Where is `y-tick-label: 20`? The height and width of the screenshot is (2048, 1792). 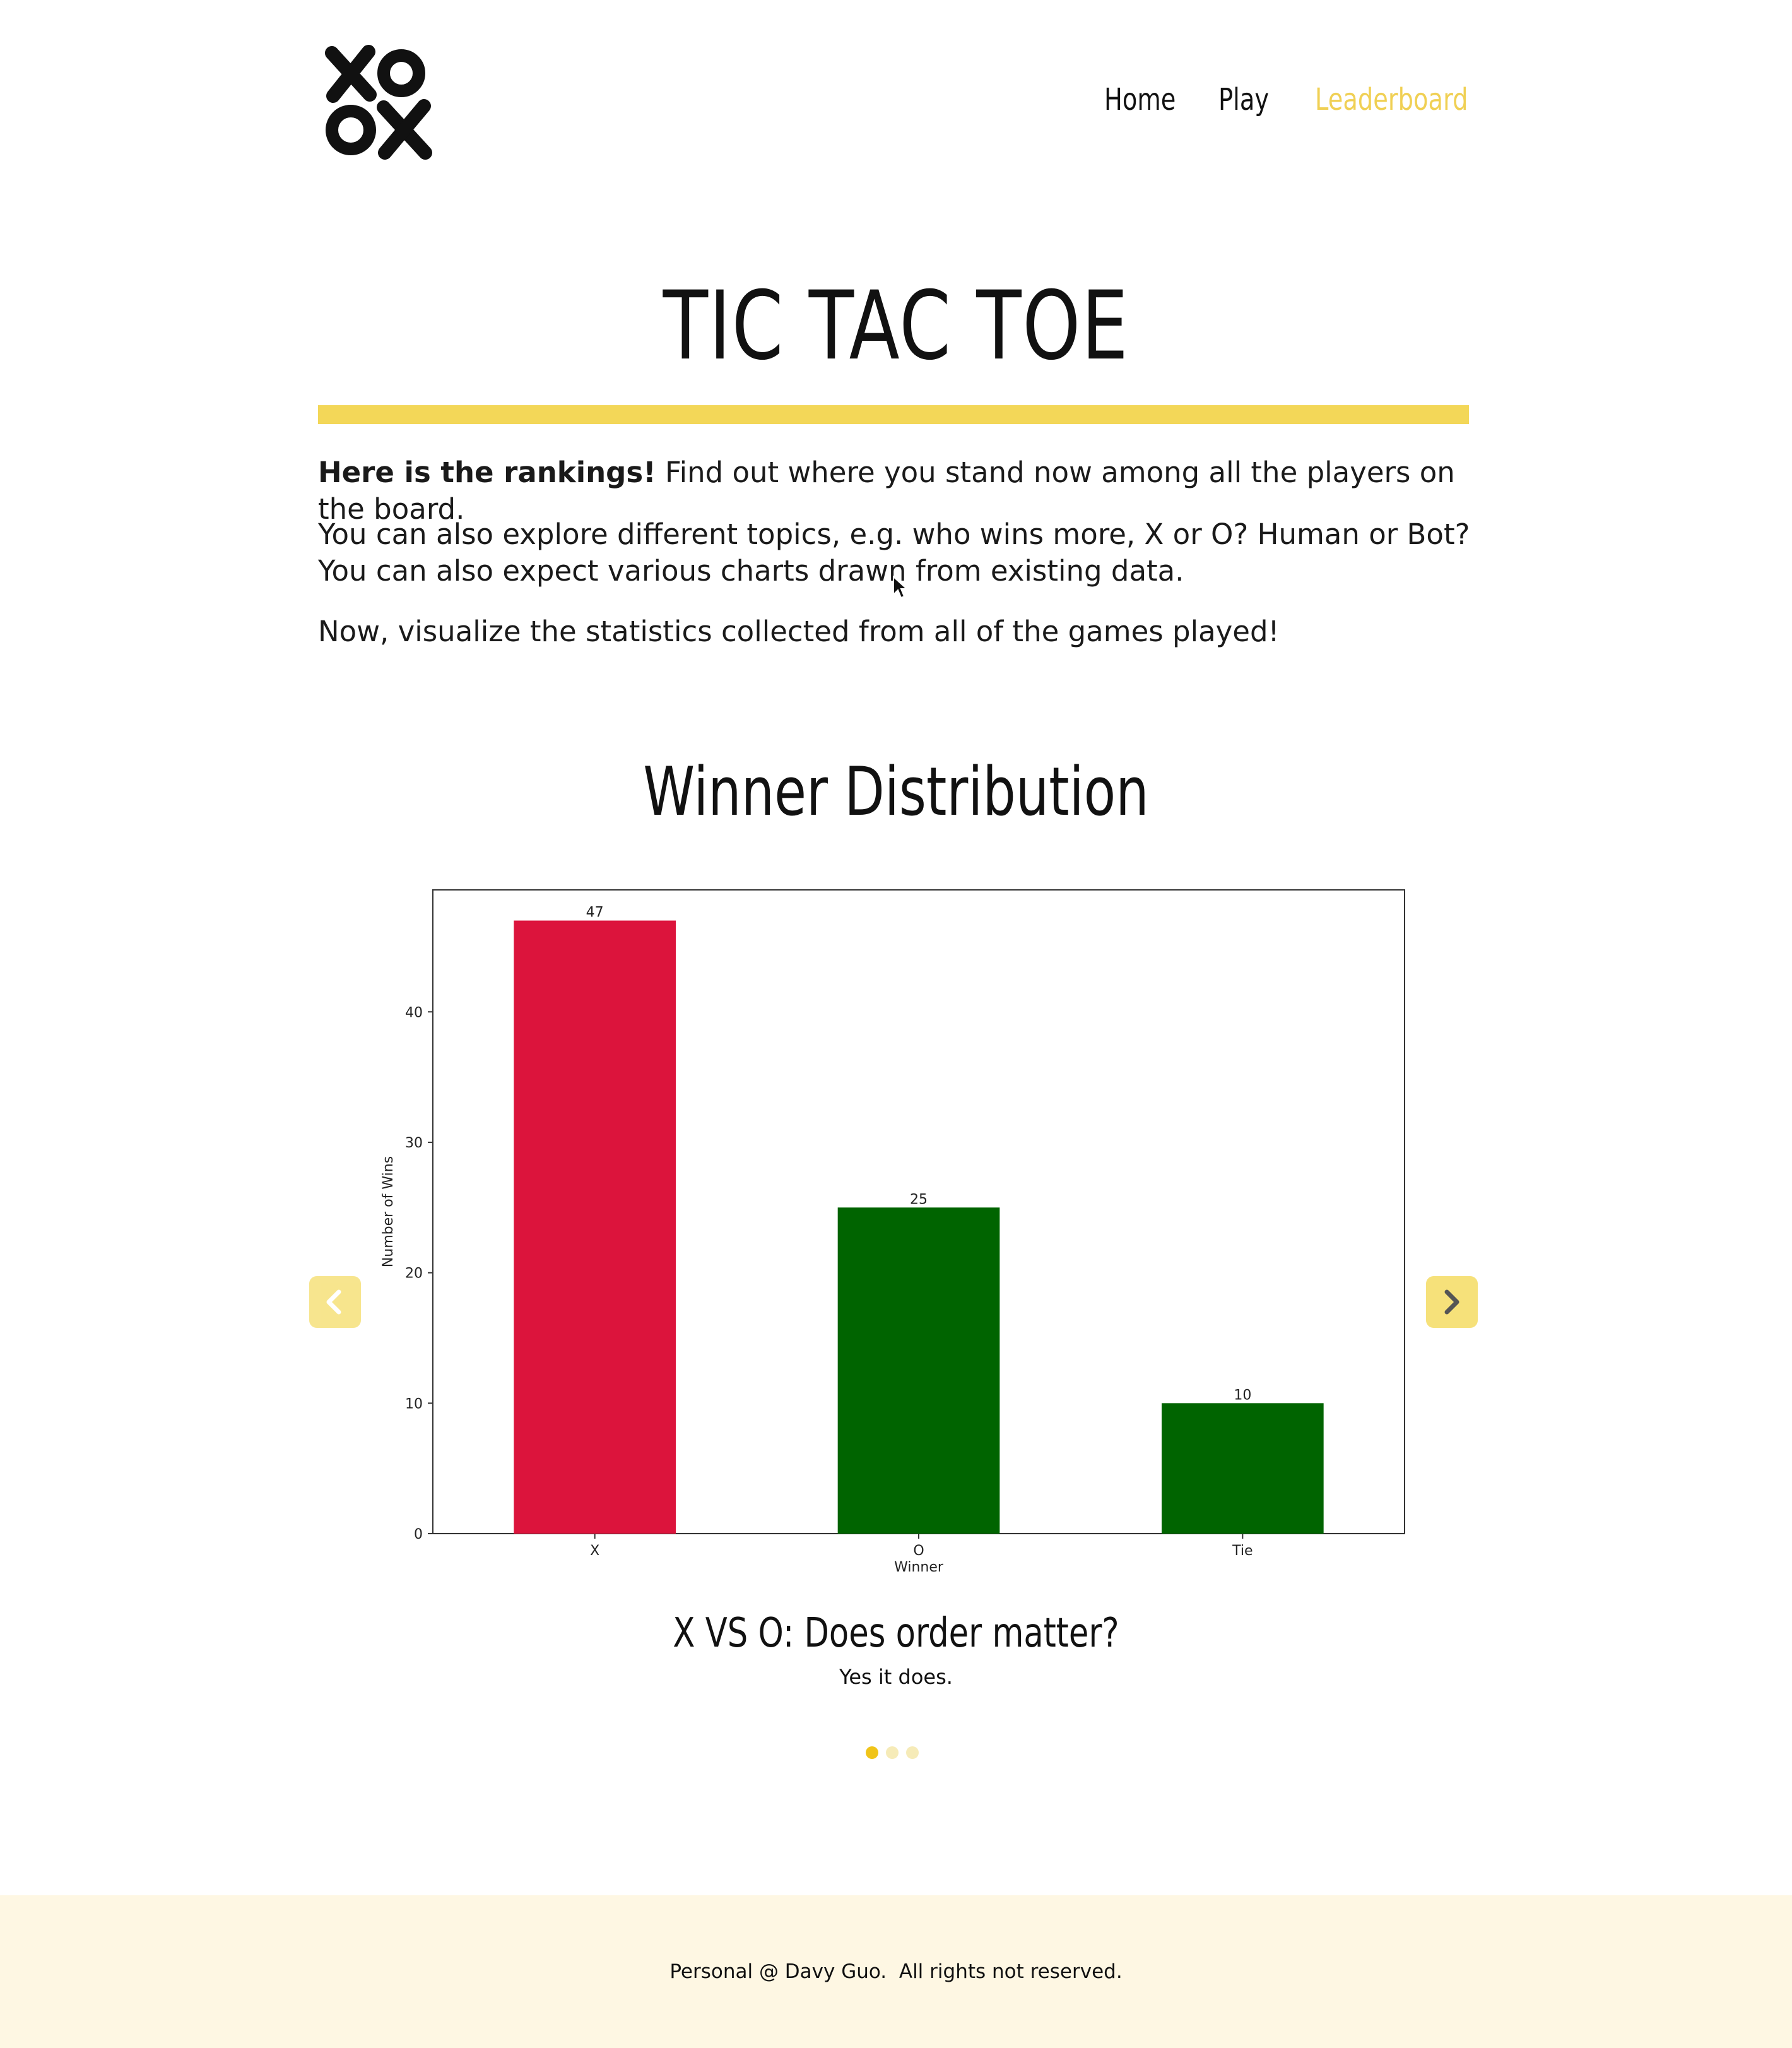
y-tick-label: 20 is located at coordinates (414, 1274).